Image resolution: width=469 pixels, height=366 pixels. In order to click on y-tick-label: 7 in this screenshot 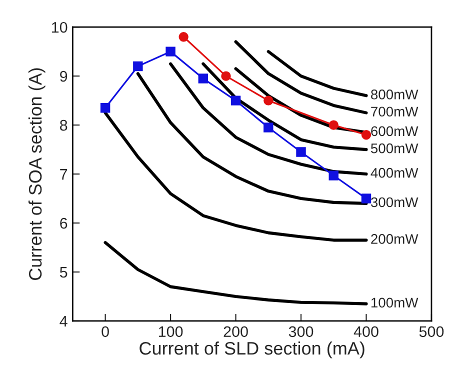, I will do `click(64, 174)`.